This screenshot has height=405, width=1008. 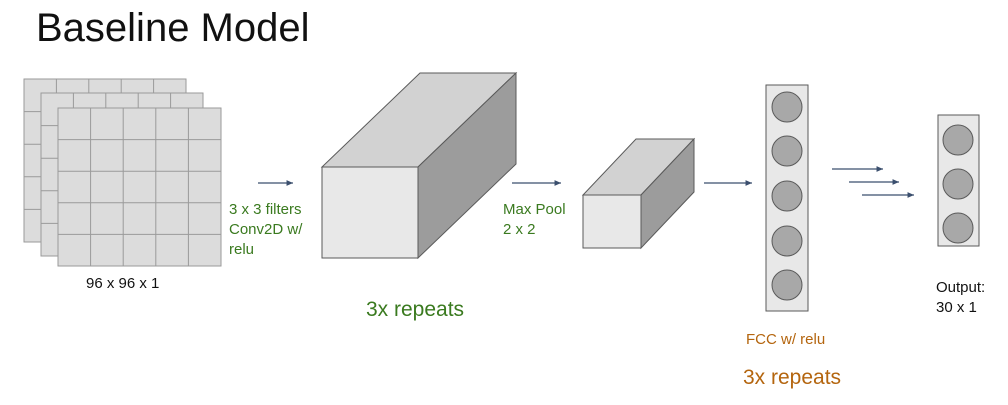 I want to click on input-size-label: 96 x 96 x 1, so click(x=123, y=283).